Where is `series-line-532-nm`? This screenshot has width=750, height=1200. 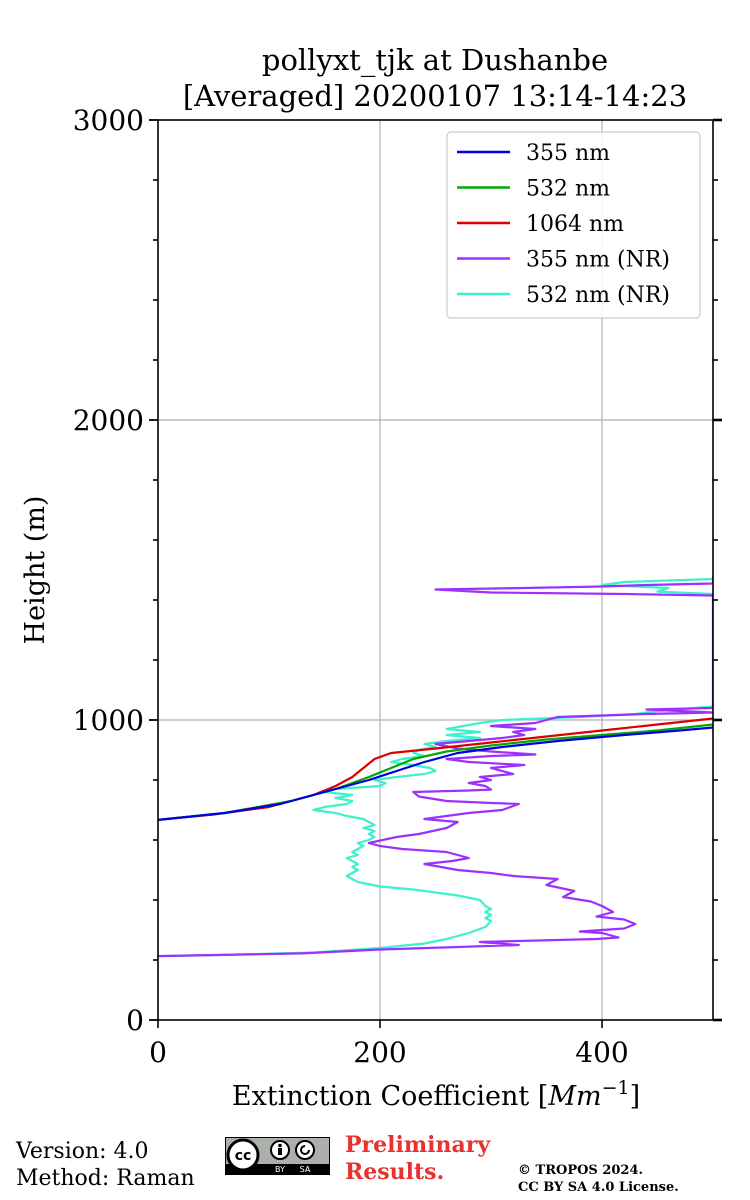
series-line-532-nm is located at coordinates (435, 772).